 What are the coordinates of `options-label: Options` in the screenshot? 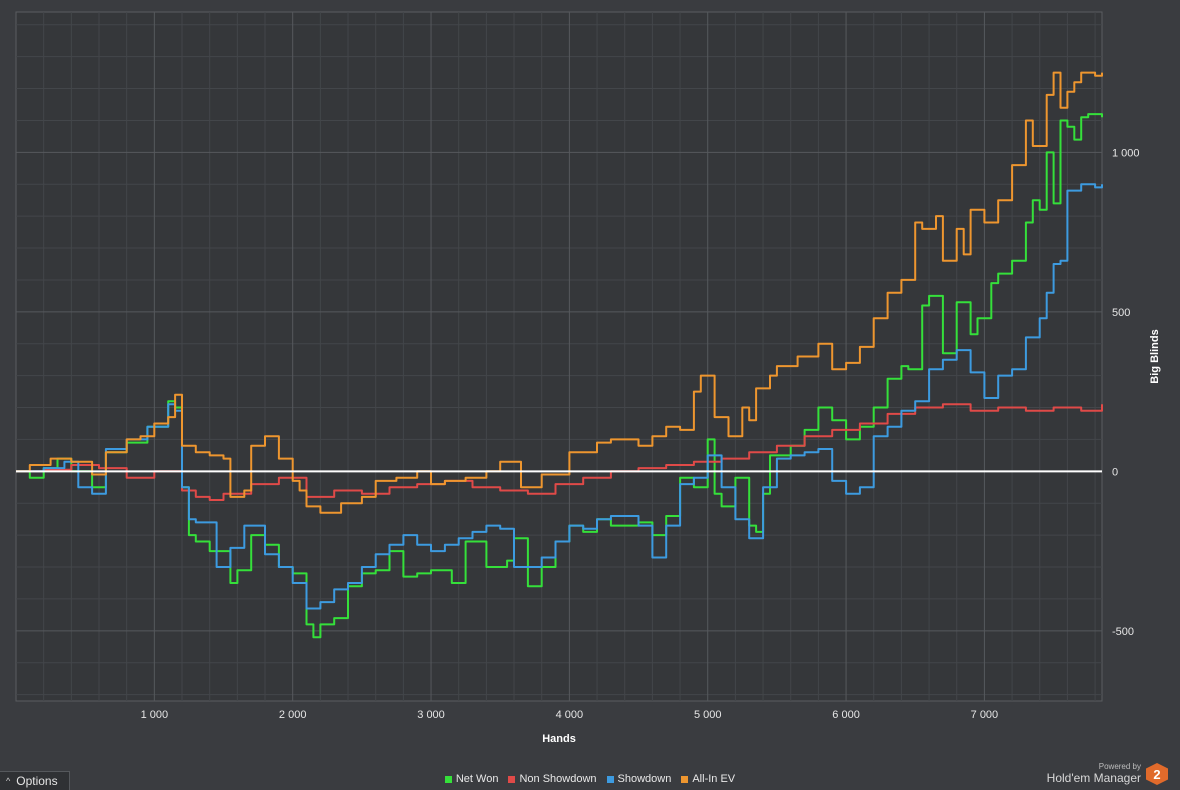 It's located at (37, 781).